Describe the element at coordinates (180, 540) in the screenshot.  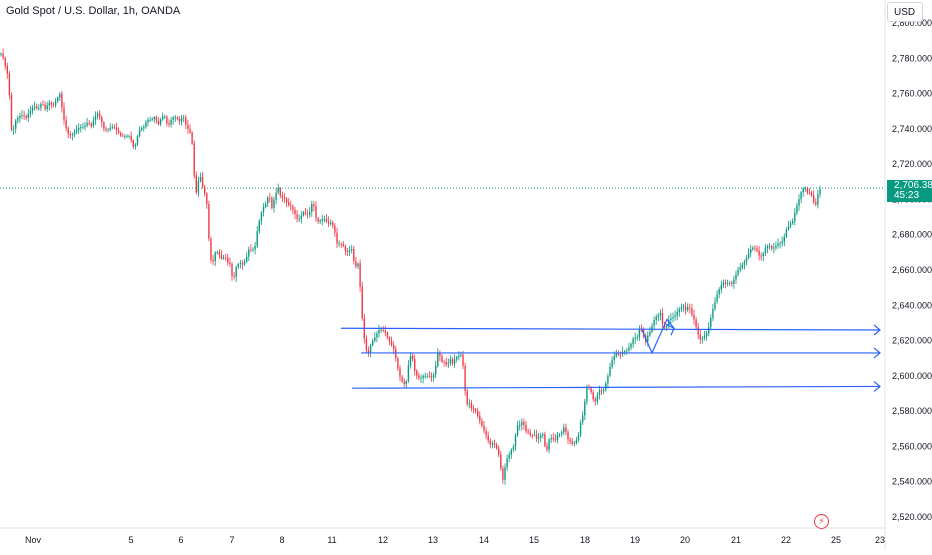
I see `x-tick-label: 6` at that location.